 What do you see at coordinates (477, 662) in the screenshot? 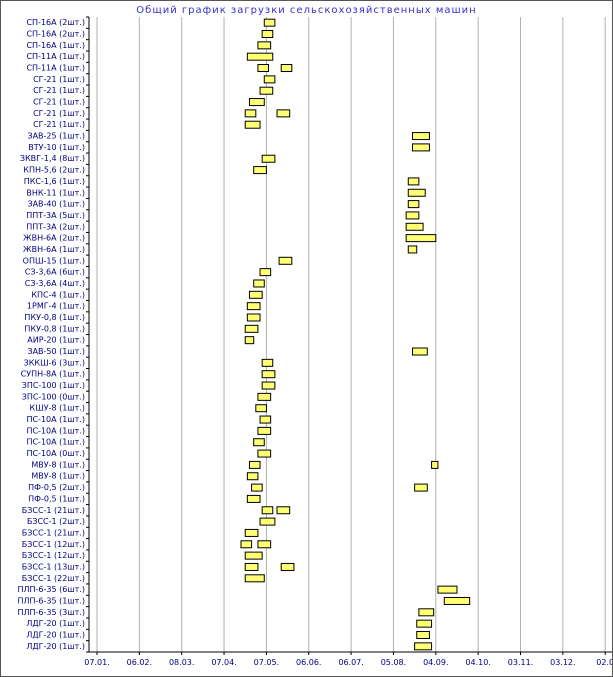
I see `x-tick-label: 04.10.` at bounding box center [477, 662].